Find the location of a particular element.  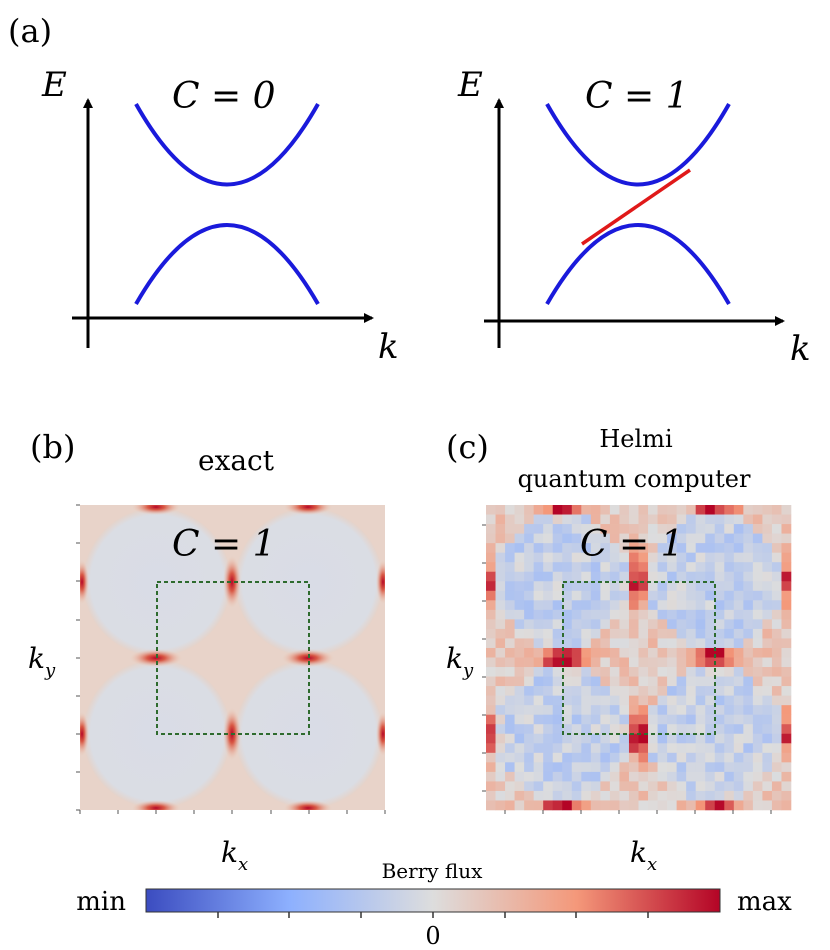

valence-band-left is located at coordinates (227, 264).